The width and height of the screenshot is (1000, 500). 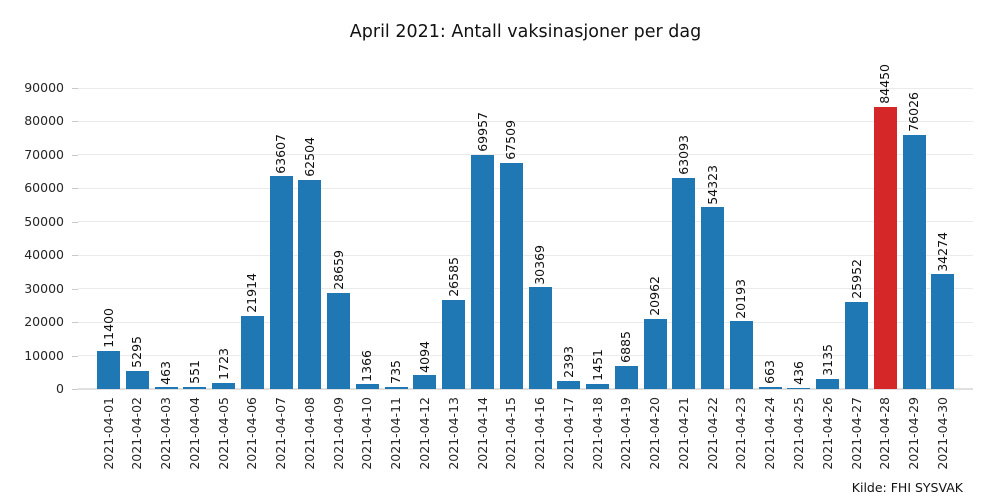 I want to click on x-tick-label: 2021-04-30, so click(x=942, y=433).